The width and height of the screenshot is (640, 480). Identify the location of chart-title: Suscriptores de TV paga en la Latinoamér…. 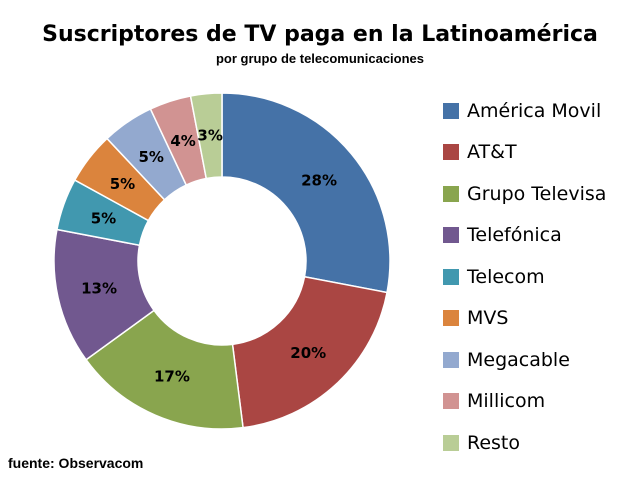
(320, 34).